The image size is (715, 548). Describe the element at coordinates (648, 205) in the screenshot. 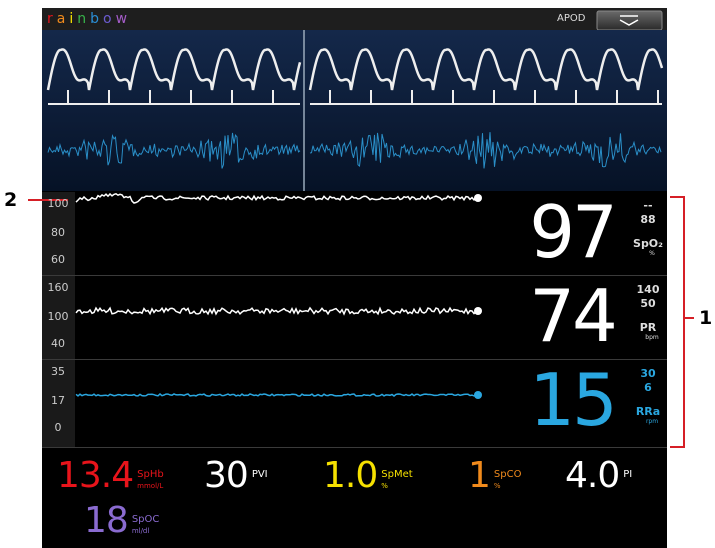

I see `alarm-high: --` at that location.